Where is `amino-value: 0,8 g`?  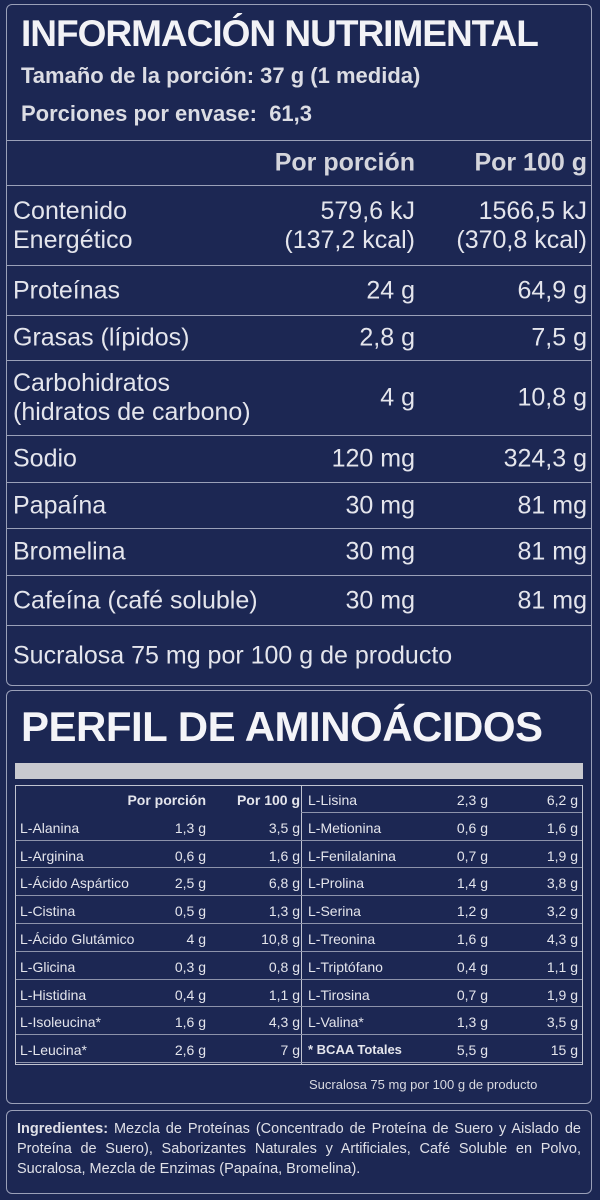 amino-value: 0,8 g is located at coordinates (284, 966).